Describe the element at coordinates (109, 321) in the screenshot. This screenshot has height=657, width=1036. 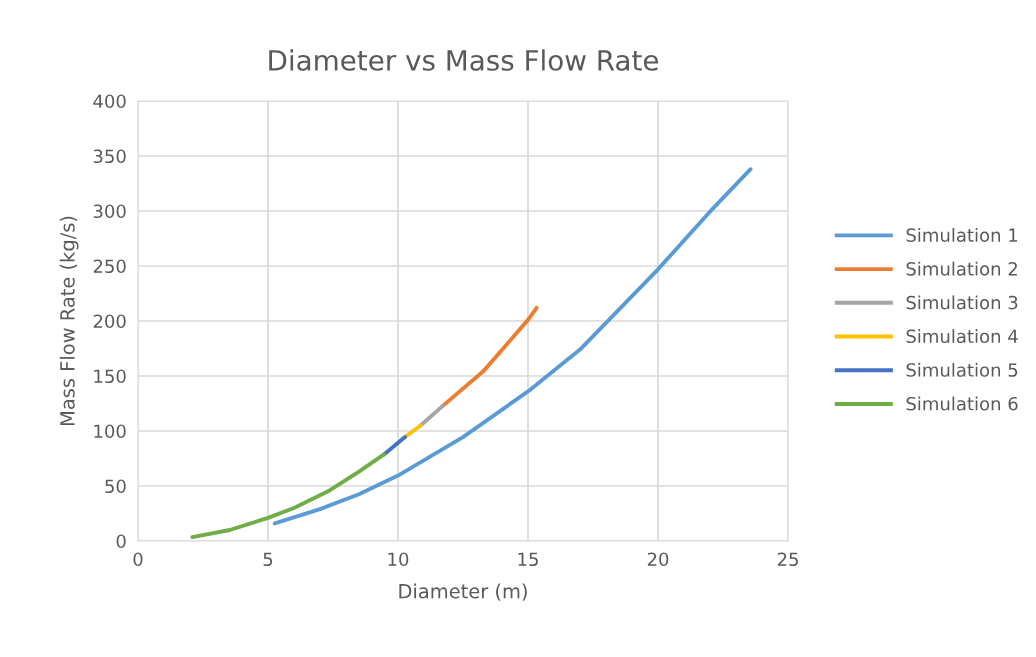
I see `y-tick-label: 200` at that location.